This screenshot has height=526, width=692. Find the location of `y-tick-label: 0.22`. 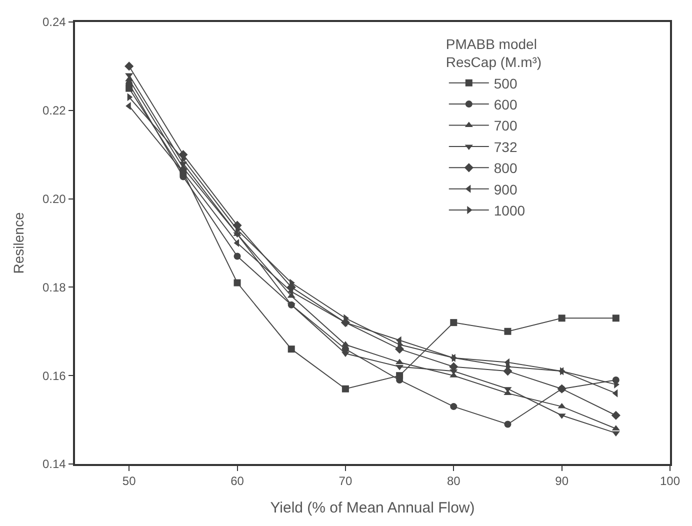

y-tick-label: 0.22 is located at coordinates (54, 111).